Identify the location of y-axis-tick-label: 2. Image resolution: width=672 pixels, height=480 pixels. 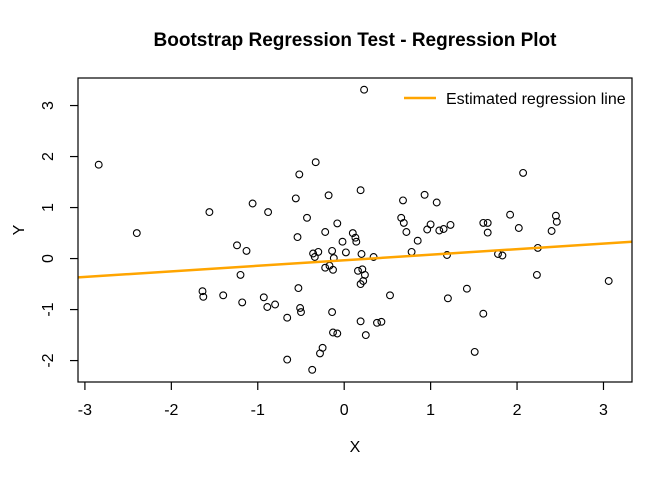
(48, 156).